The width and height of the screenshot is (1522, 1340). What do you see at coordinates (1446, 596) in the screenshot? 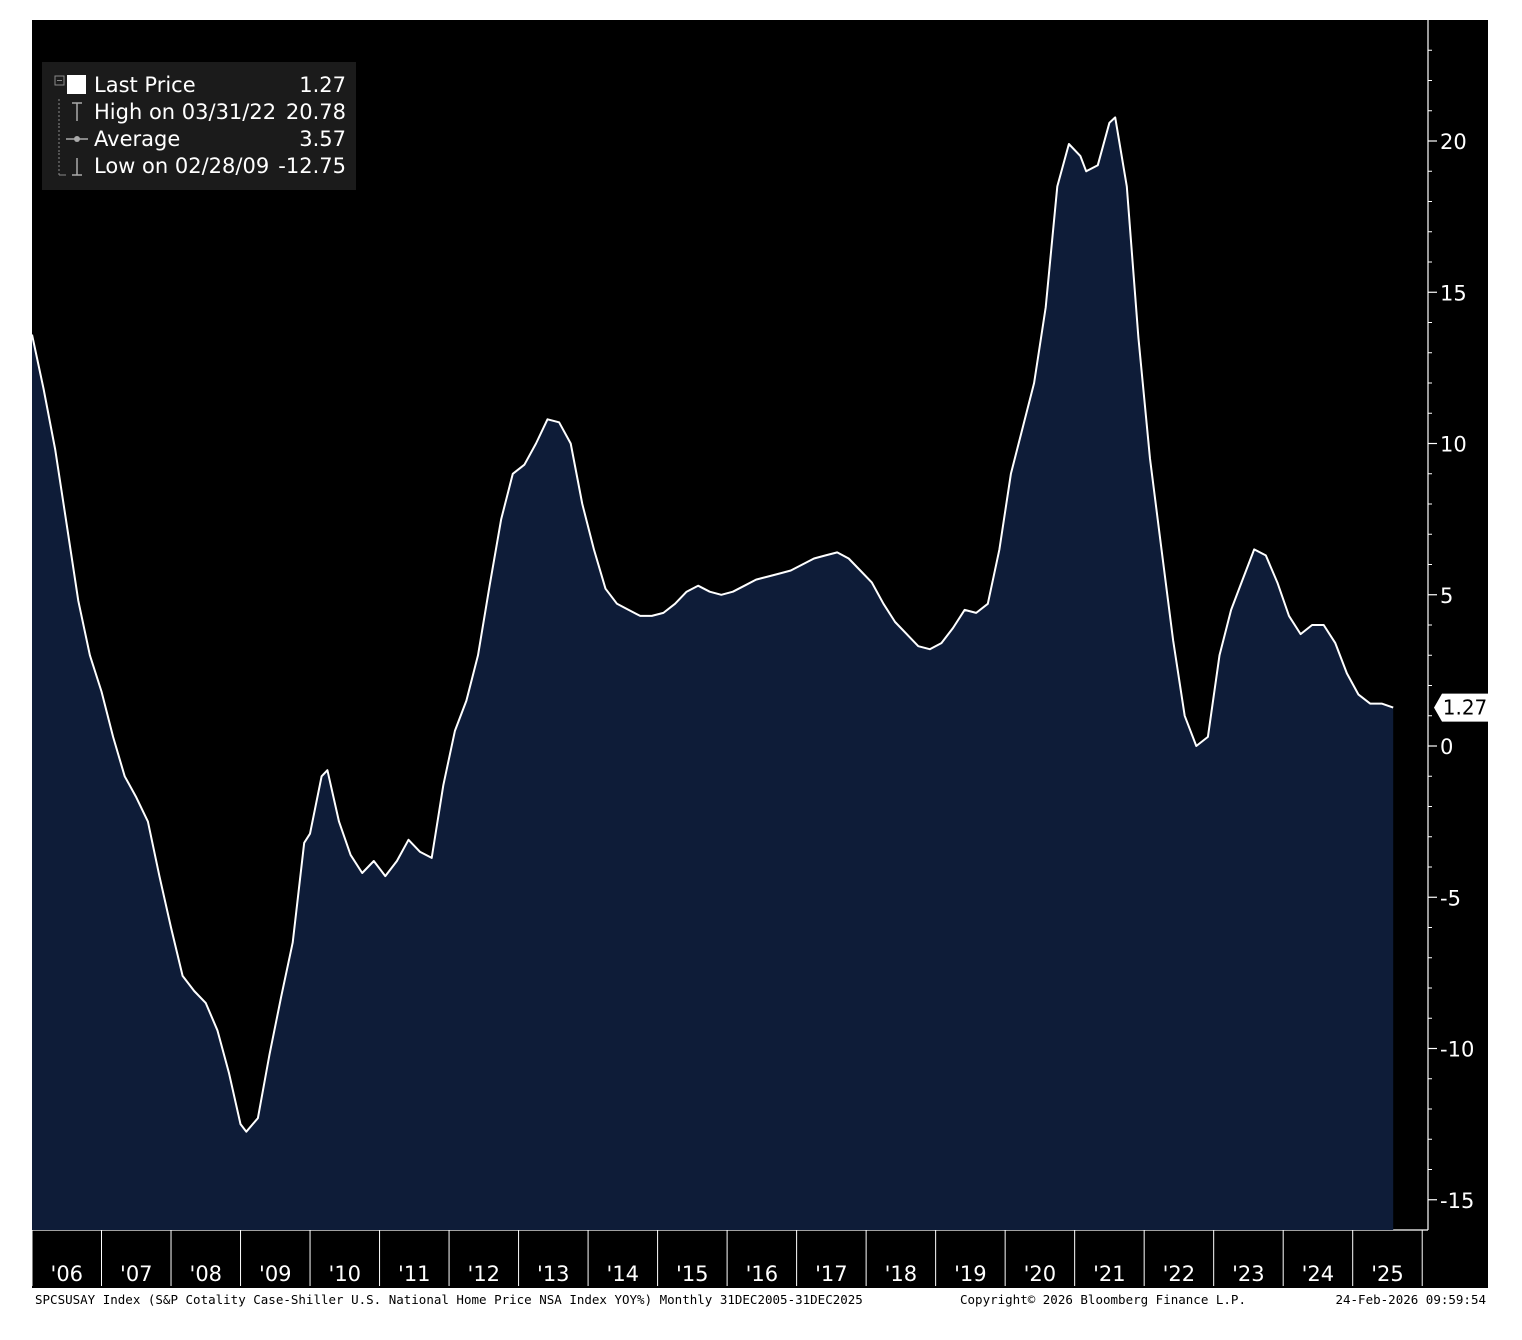
I see `y-tick-label: 5` at bounding box center [1446, 596].